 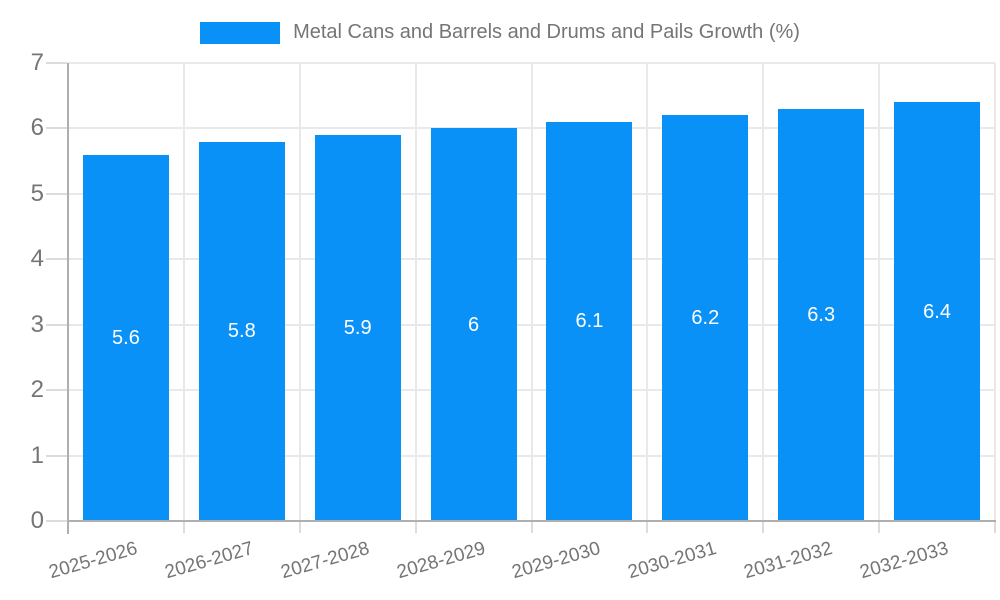 I want to click on y-axis-label: 2, so click(x=37, y=390).